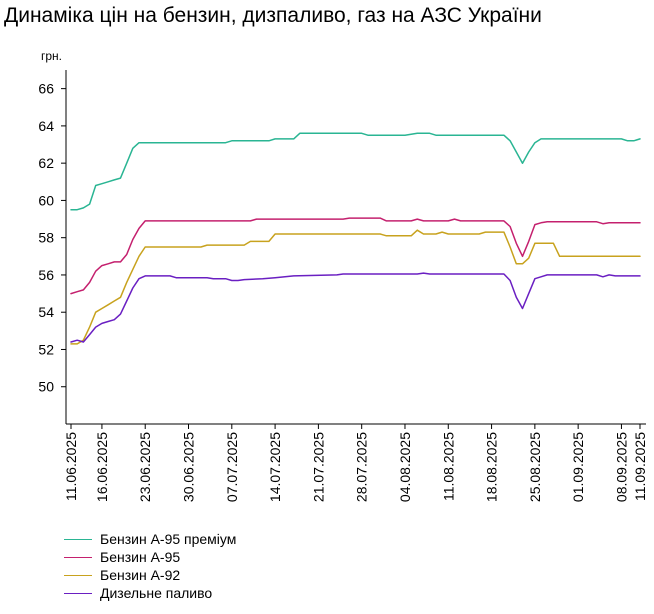  I want to click on x-tick-label: 25.08.2025, so click(535, 467).